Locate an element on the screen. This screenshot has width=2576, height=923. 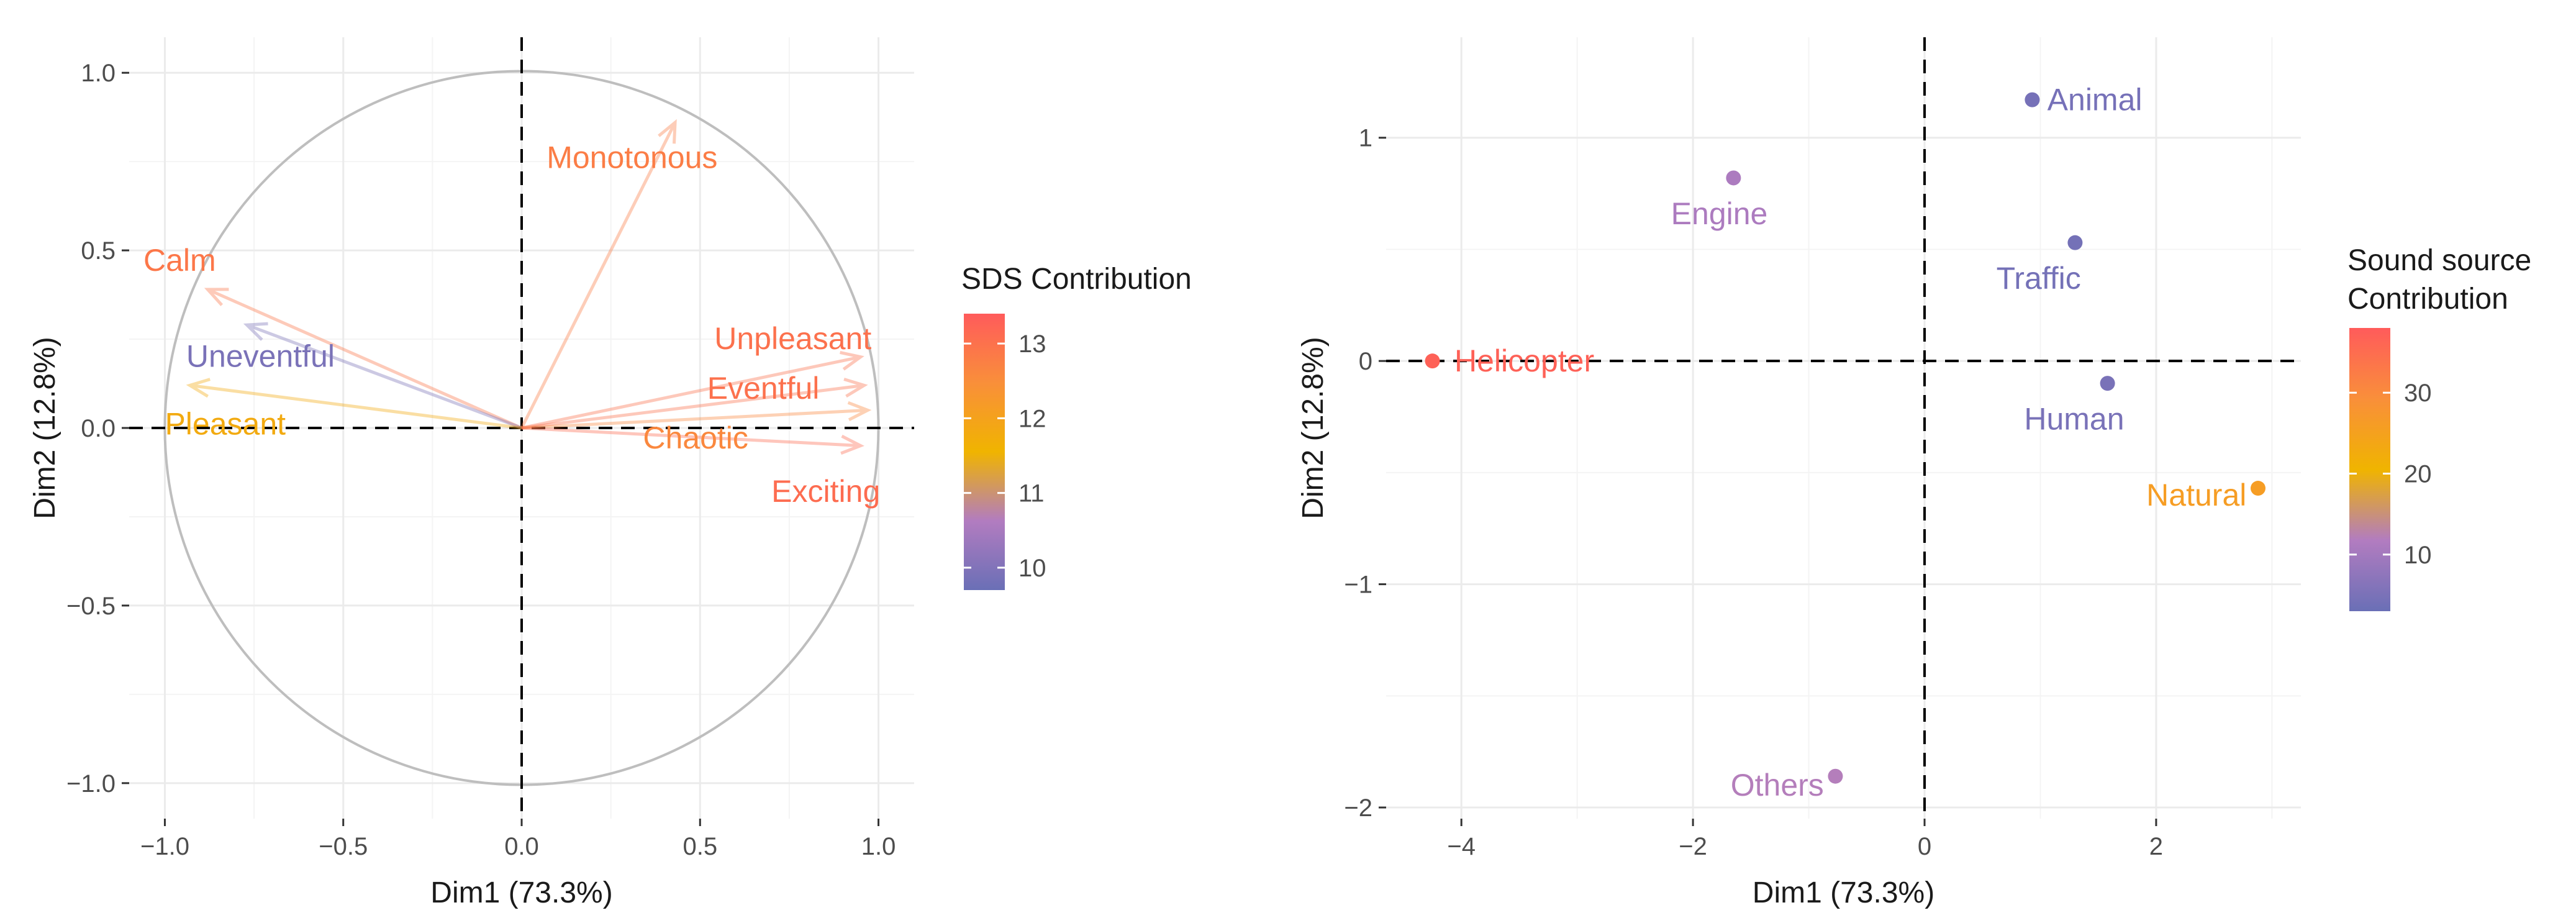
label-eventful: Eventful is located at coordinates (763, 389).